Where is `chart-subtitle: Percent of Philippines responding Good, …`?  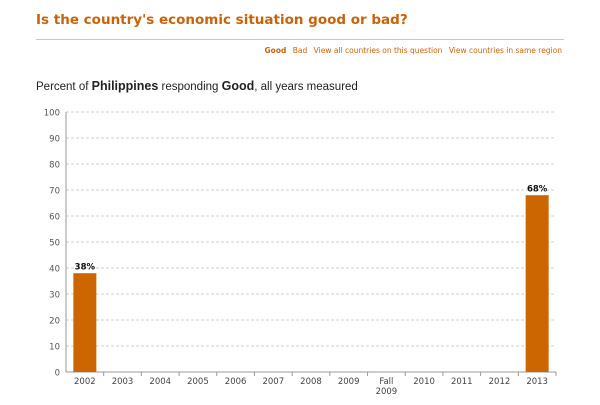 chart-subtitle: Percent of Philippines responding Good, … is located at coordinates (197, 86).